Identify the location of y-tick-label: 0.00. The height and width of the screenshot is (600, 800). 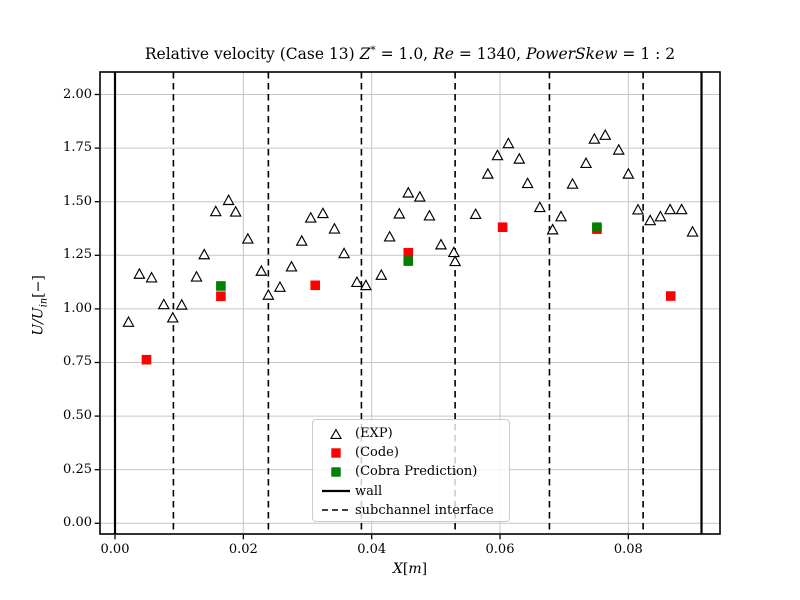
(77, 523).